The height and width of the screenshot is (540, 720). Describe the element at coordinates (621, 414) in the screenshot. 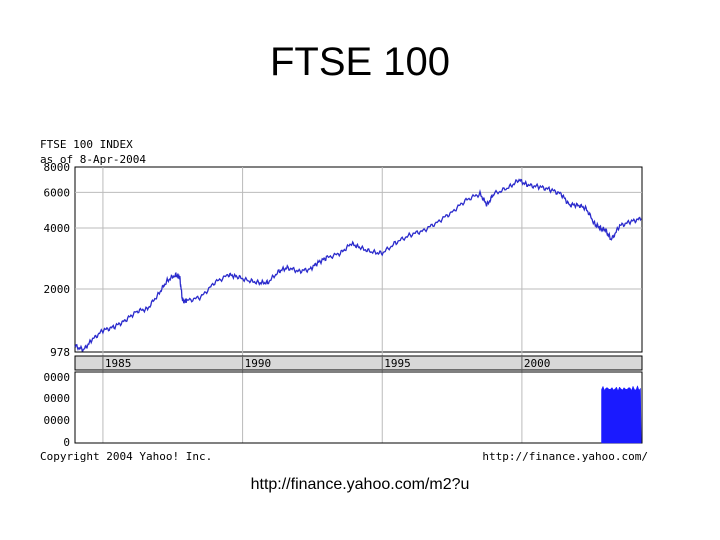

I see `volume-bars` at that location.